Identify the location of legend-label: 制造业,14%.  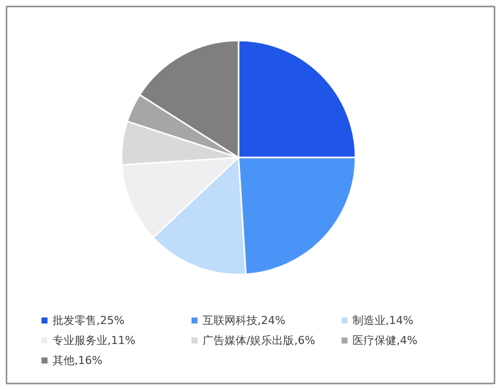
(383, 320).